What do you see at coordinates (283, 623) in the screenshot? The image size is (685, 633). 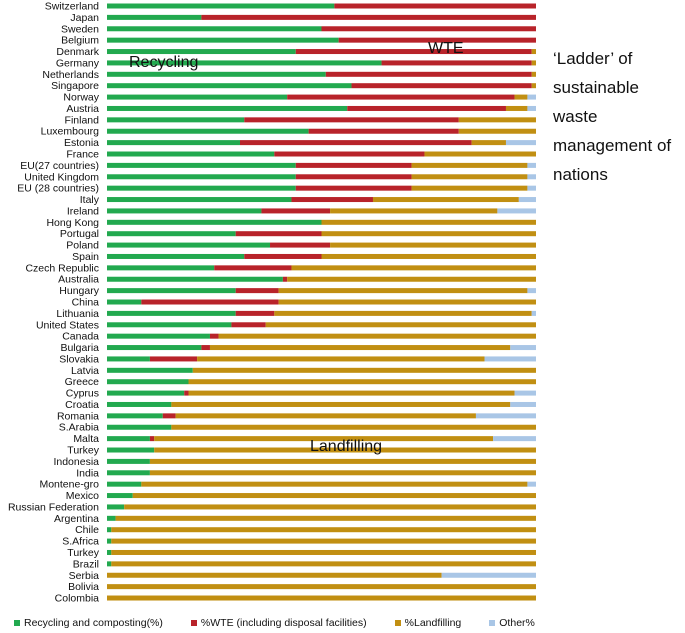 I see `legend-label-wte: %WTE (including disposal facilities)` at bounding box center [283, 623].